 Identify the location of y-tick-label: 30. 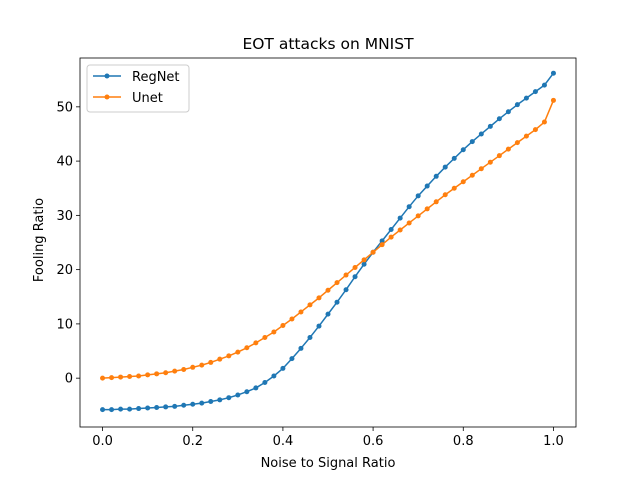
(64, 216).